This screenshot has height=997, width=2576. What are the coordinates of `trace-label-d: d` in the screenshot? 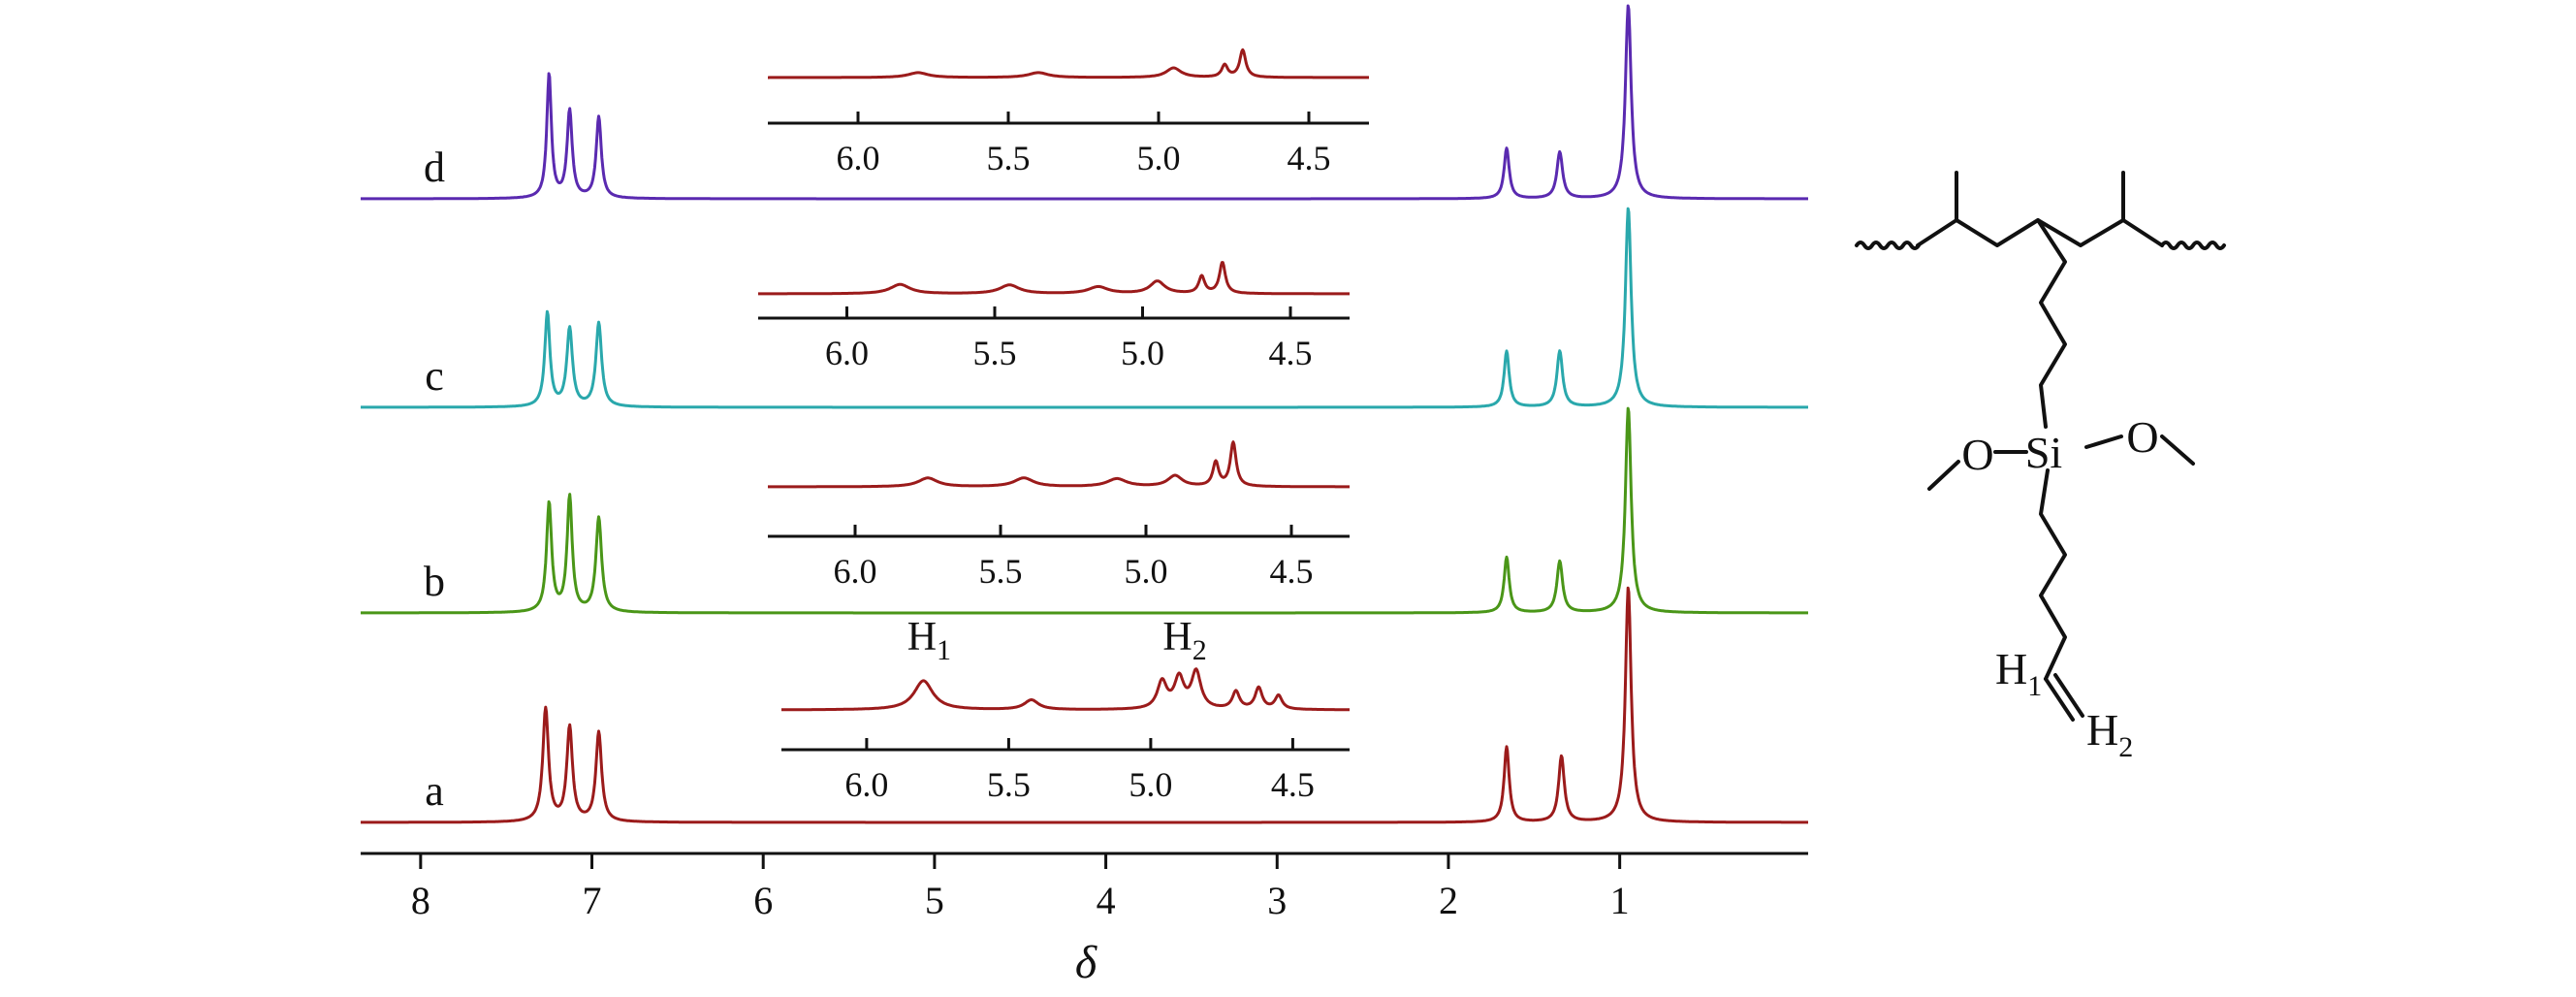 It's located at (434, 167).